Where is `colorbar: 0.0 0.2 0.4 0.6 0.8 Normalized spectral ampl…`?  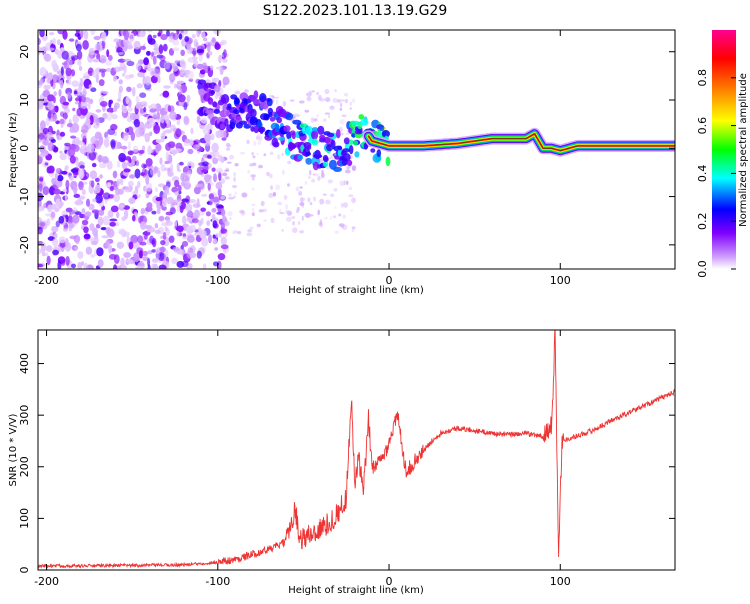
colorbar: 0.0 0.2 0.4 0.6 0.8 Normalized spectral ampl… is located at coordinates (722, 154).